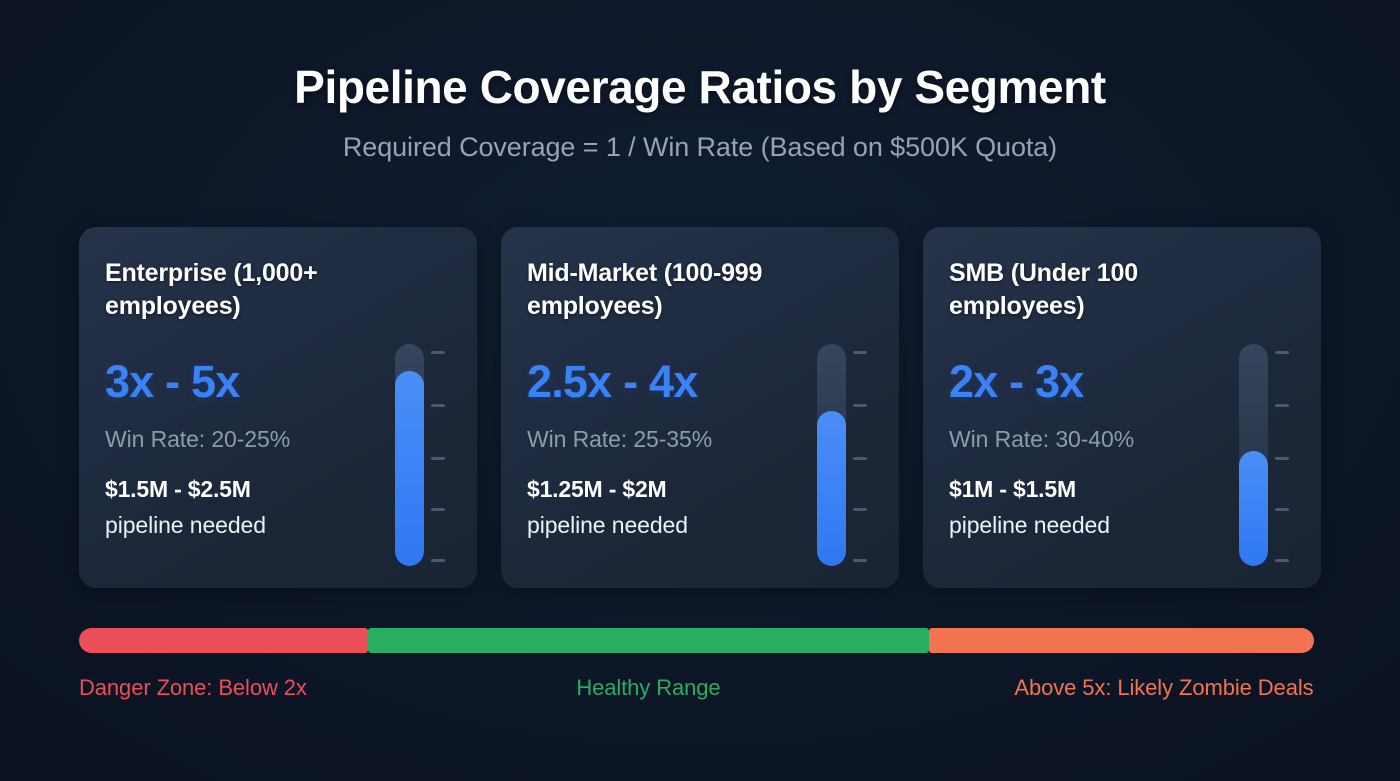 This screenshot has height=781, width=1400. Describe the element at coordinates (1121, 640) in the screenshot. I see `legend-segment-zombie` at that location.